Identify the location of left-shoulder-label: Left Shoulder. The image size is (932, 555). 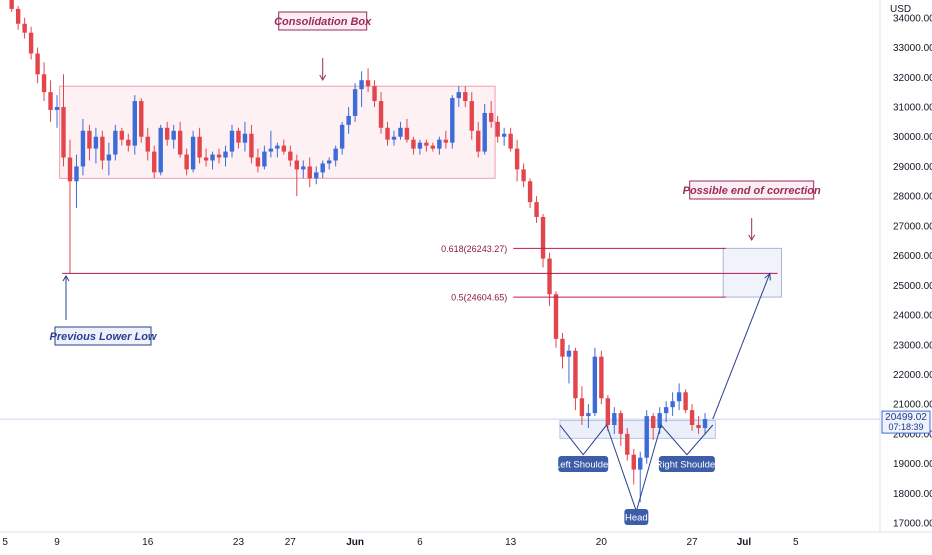
(583, 464).